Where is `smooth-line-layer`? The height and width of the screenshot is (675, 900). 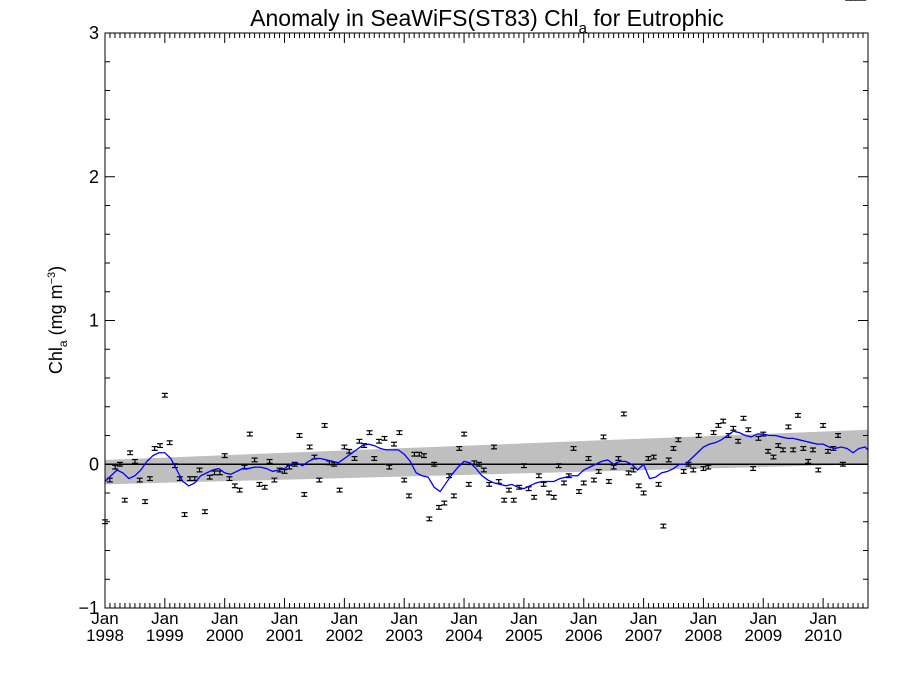
smooth-line-layer is located at coordinates (486, 461).